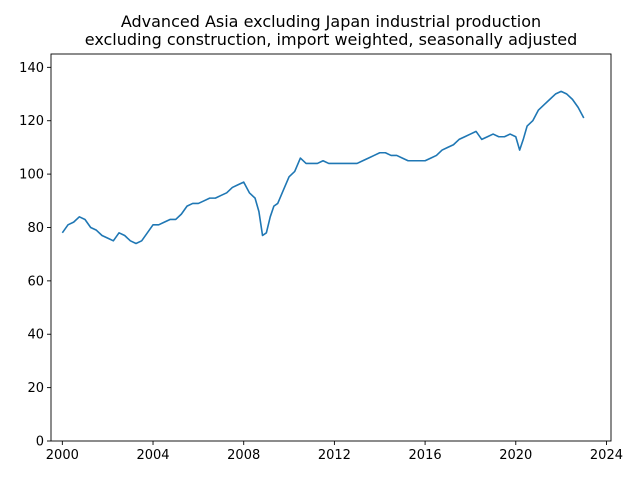 The height and width of the screenshot is (480, 640). I want to click on x-tick-label: 2008, so click(243, 455).